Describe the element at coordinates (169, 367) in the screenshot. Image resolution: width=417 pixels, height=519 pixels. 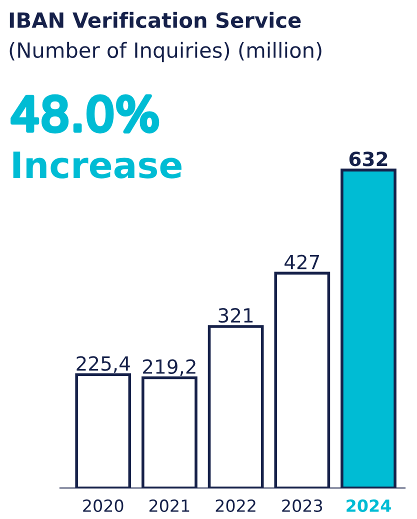
I see `data-label: 219,2` at that location.